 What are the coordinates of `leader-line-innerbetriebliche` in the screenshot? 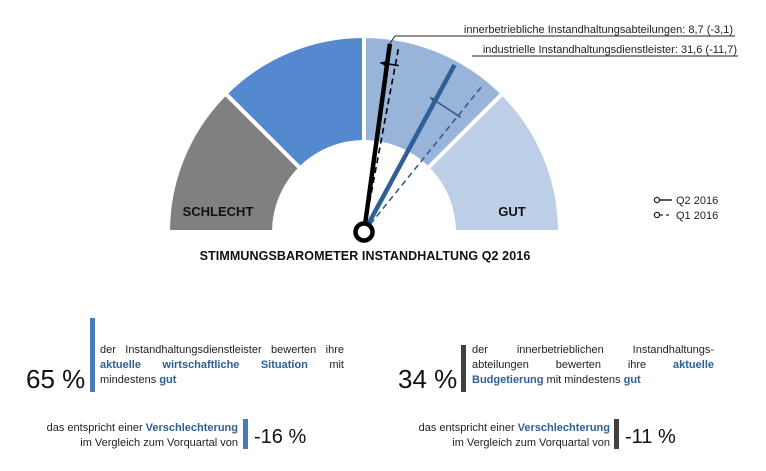 It's located at (562, 40).